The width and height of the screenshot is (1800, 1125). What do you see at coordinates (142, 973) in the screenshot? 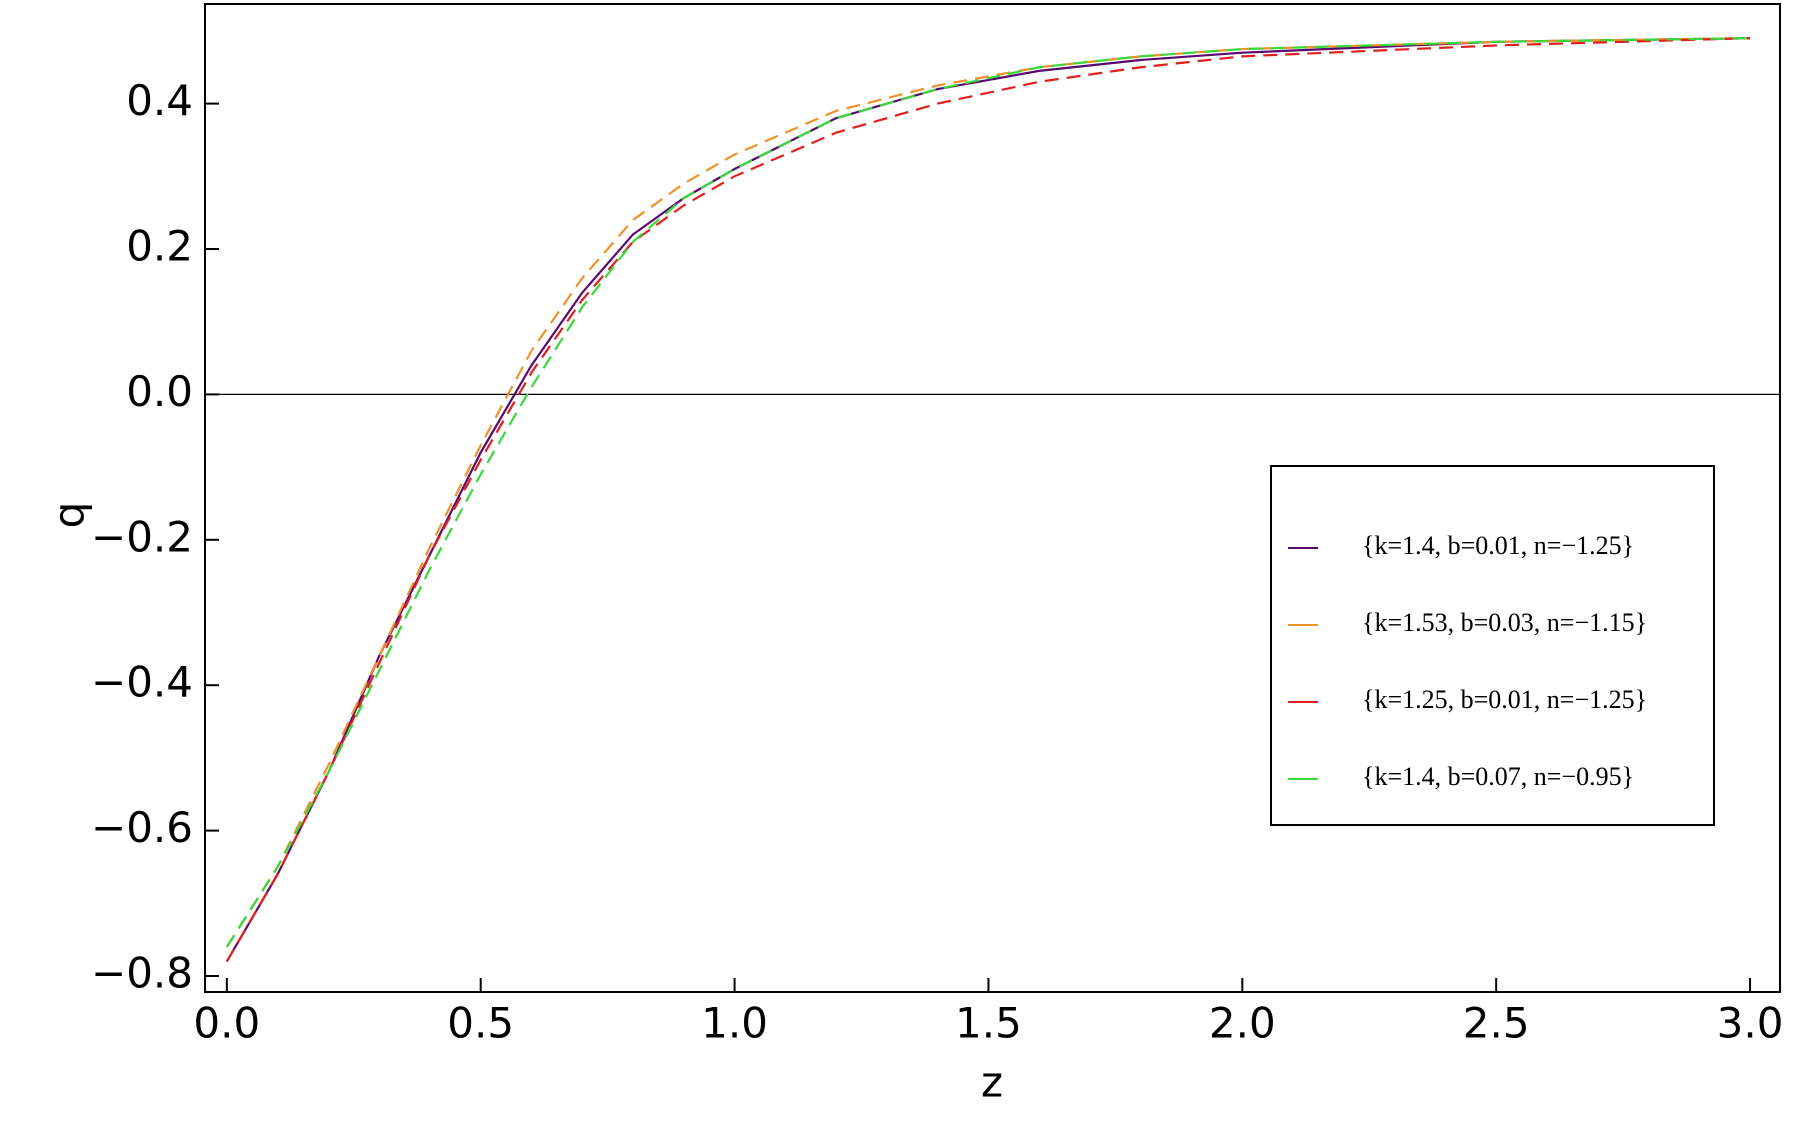
I see `y-tick-label: −0.8` at bounding box center [142, 973].